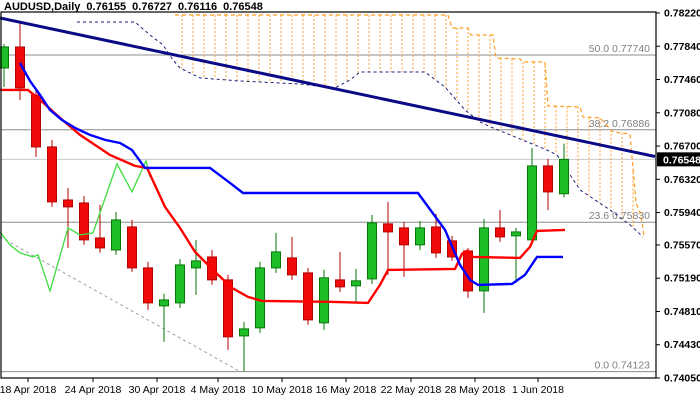 Image resolution: width=700 pixels, height=400 pixels. What do you see at coordinates (682, 312) in the screenshot?
I see `price-axis-label: 0.74810` at bounding box center [682, 312].